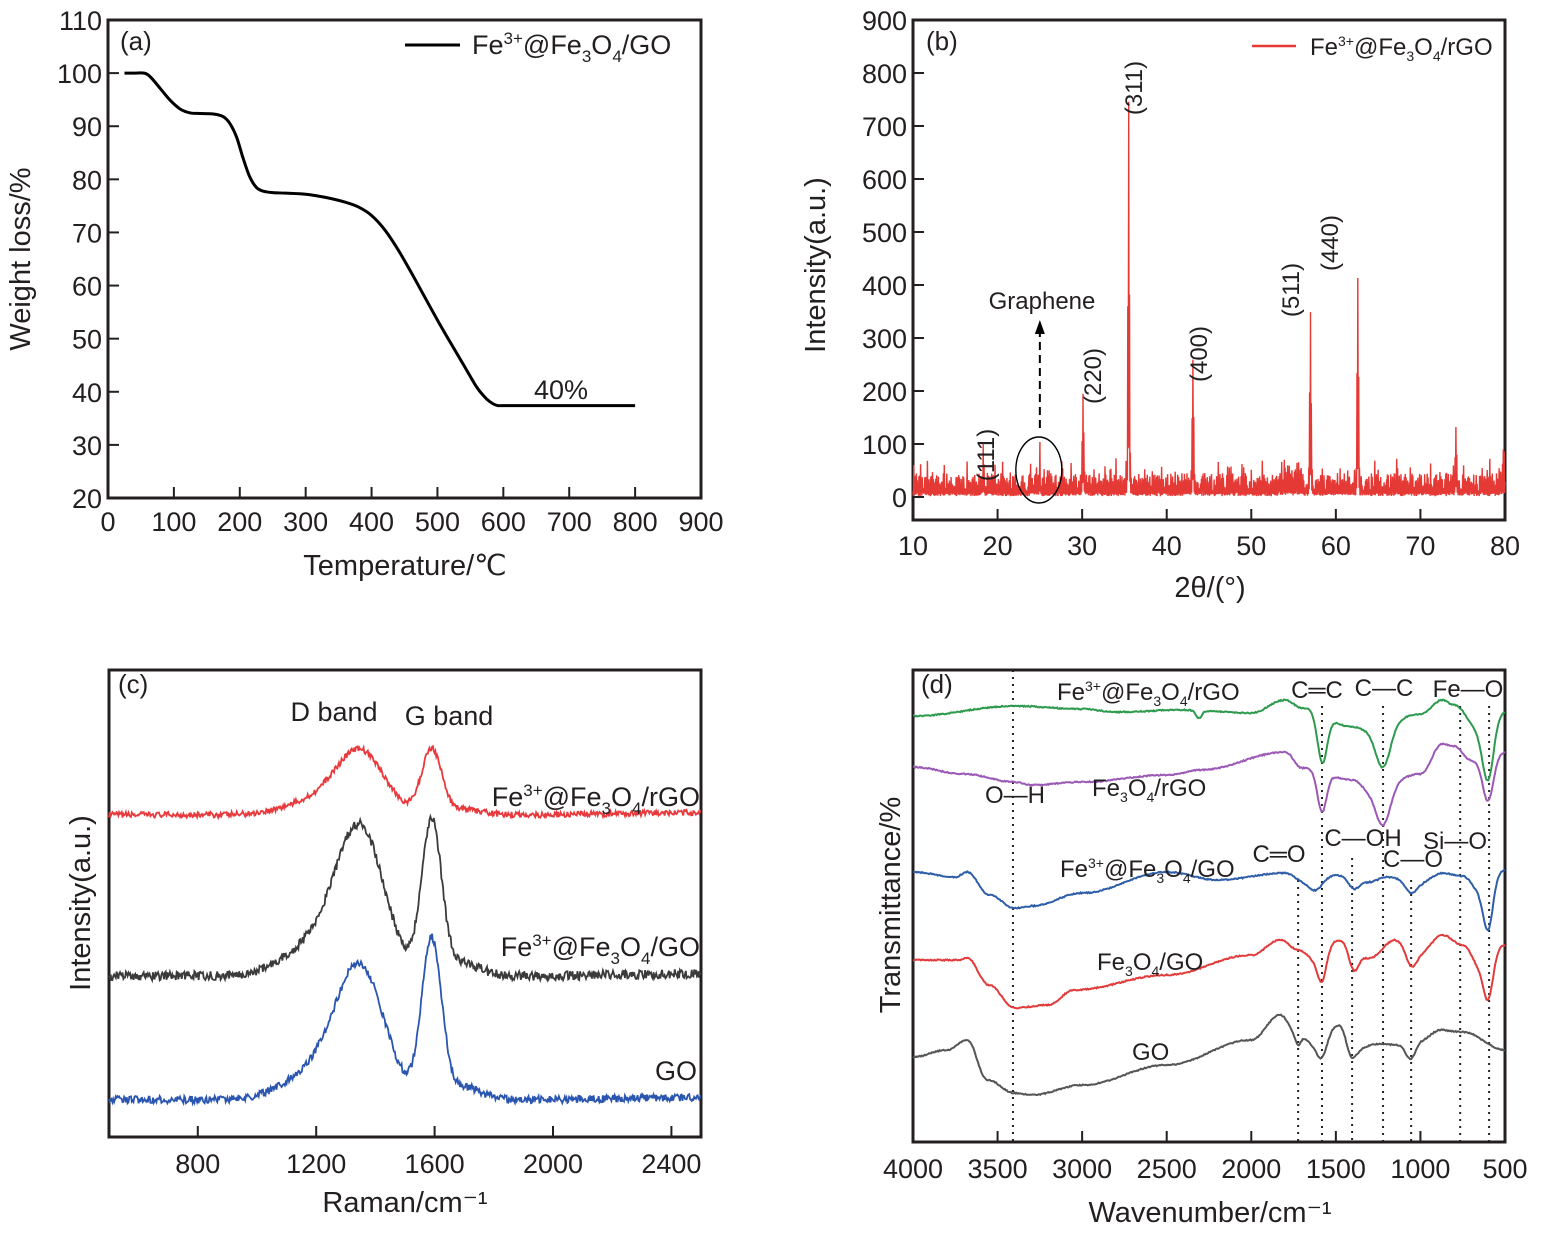 Image resolution: width=1543 pixels, height=1234 pixels. I want to click on y-tick-label-a: 70, so click(87, 233).